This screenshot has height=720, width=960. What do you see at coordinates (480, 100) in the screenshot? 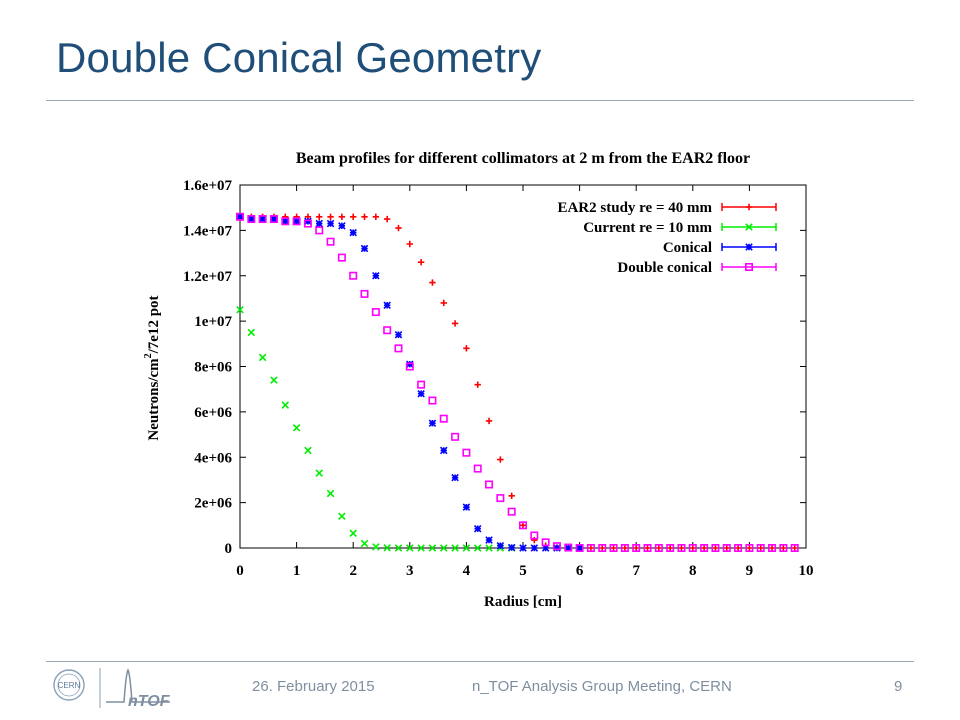
I see `title-divider` at bounding box center [480, 100].